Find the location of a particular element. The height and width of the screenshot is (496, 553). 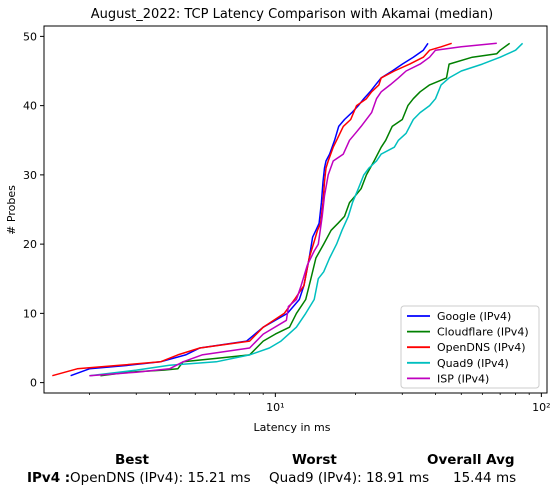

legend-box is located at coordinates (470, 347).